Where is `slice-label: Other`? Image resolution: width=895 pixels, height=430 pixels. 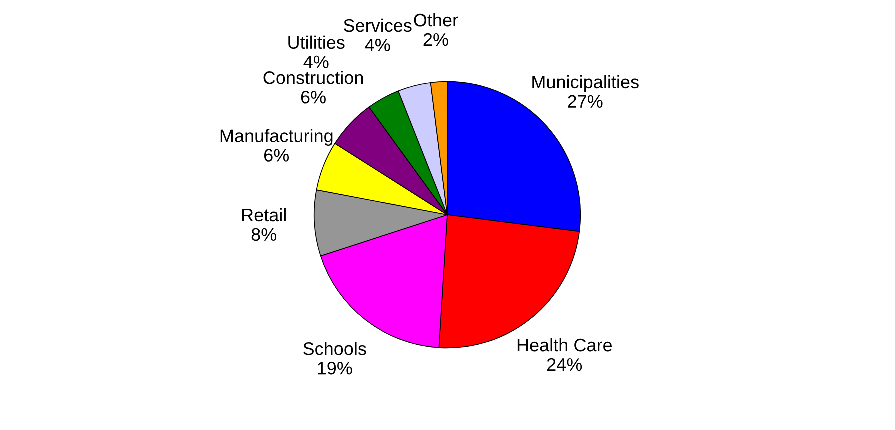 slice-label: Other is located at coordinates (436, 20).